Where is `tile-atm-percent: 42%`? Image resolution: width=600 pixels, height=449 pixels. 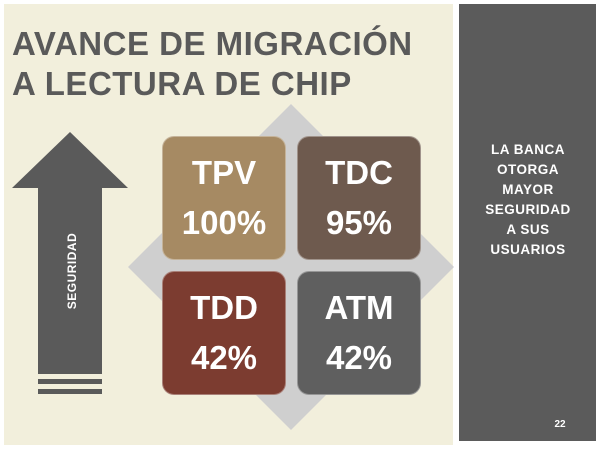 tile-atm-percent: 42% is located at coordinates (359, 357).